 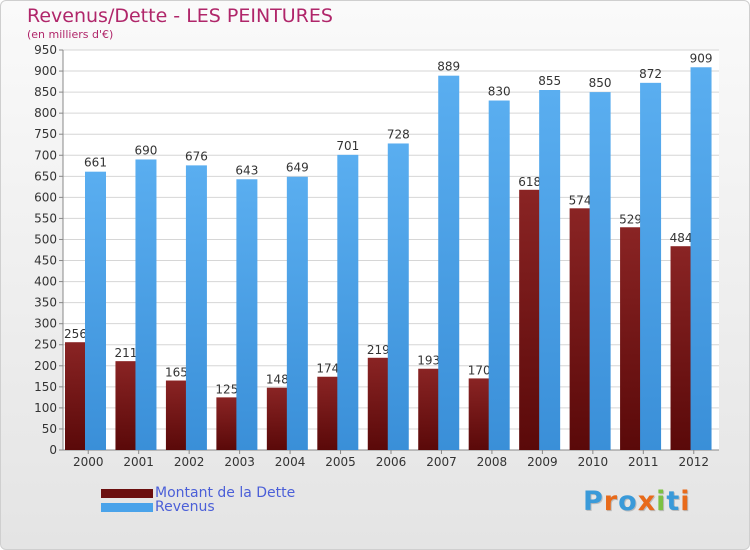 What do you see at coordinates (277, 380) in the screenshot?
I see `data-label-dette: 148` at bounding box center [277, 380].